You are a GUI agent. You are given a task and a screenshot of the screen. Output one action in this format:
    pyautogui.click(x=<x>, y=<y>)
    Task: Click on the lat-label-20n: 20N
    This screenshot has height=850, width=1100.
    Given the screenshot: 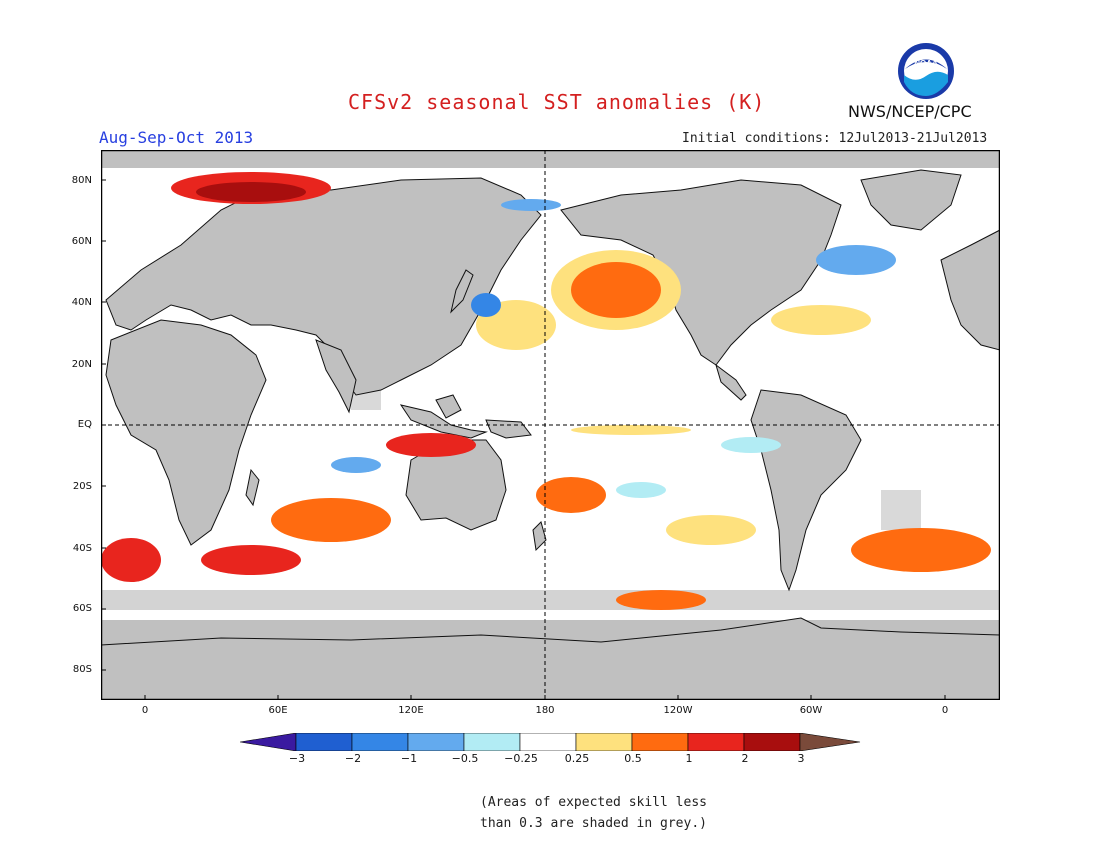 What is the action you would take?
    pyautogui.click(x=81, y=364)
    